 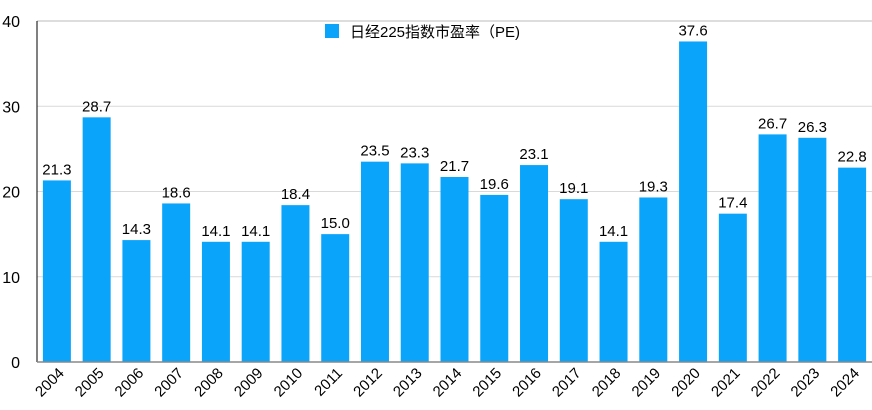 I want to click on data-label: 23.5, so click(x=374, y=151).